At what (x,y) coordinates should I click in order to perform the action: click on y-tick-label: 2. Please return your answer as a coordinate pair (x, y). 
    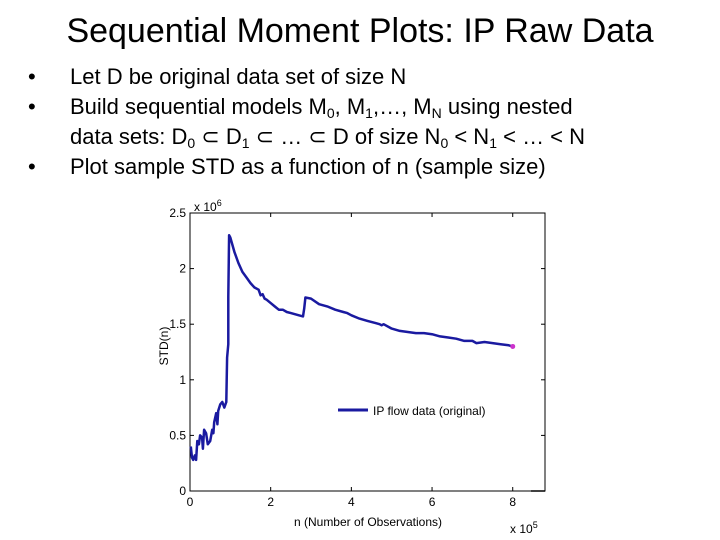
    Looking at the image, I should click on (182, 269).